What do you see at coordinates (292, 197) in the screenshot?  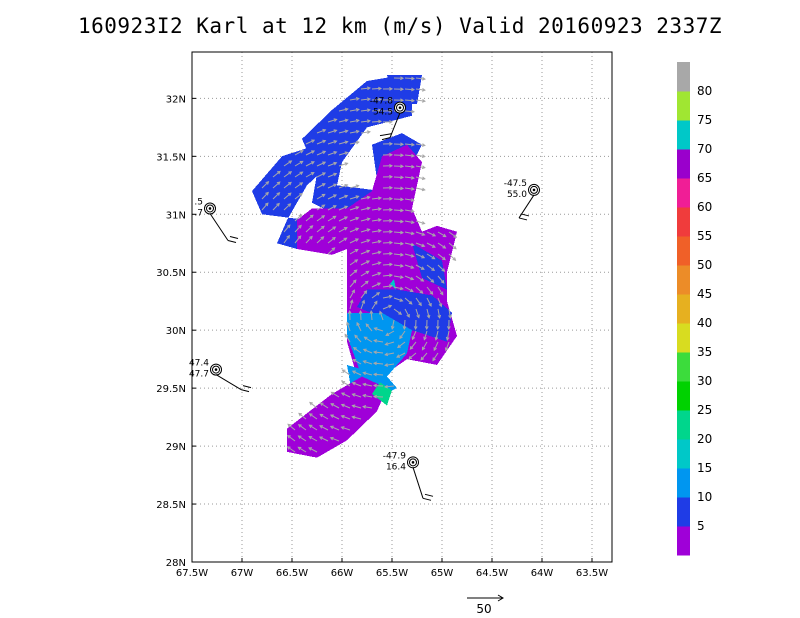 I see `wind-speed-region` at bounding box center [292, 197].